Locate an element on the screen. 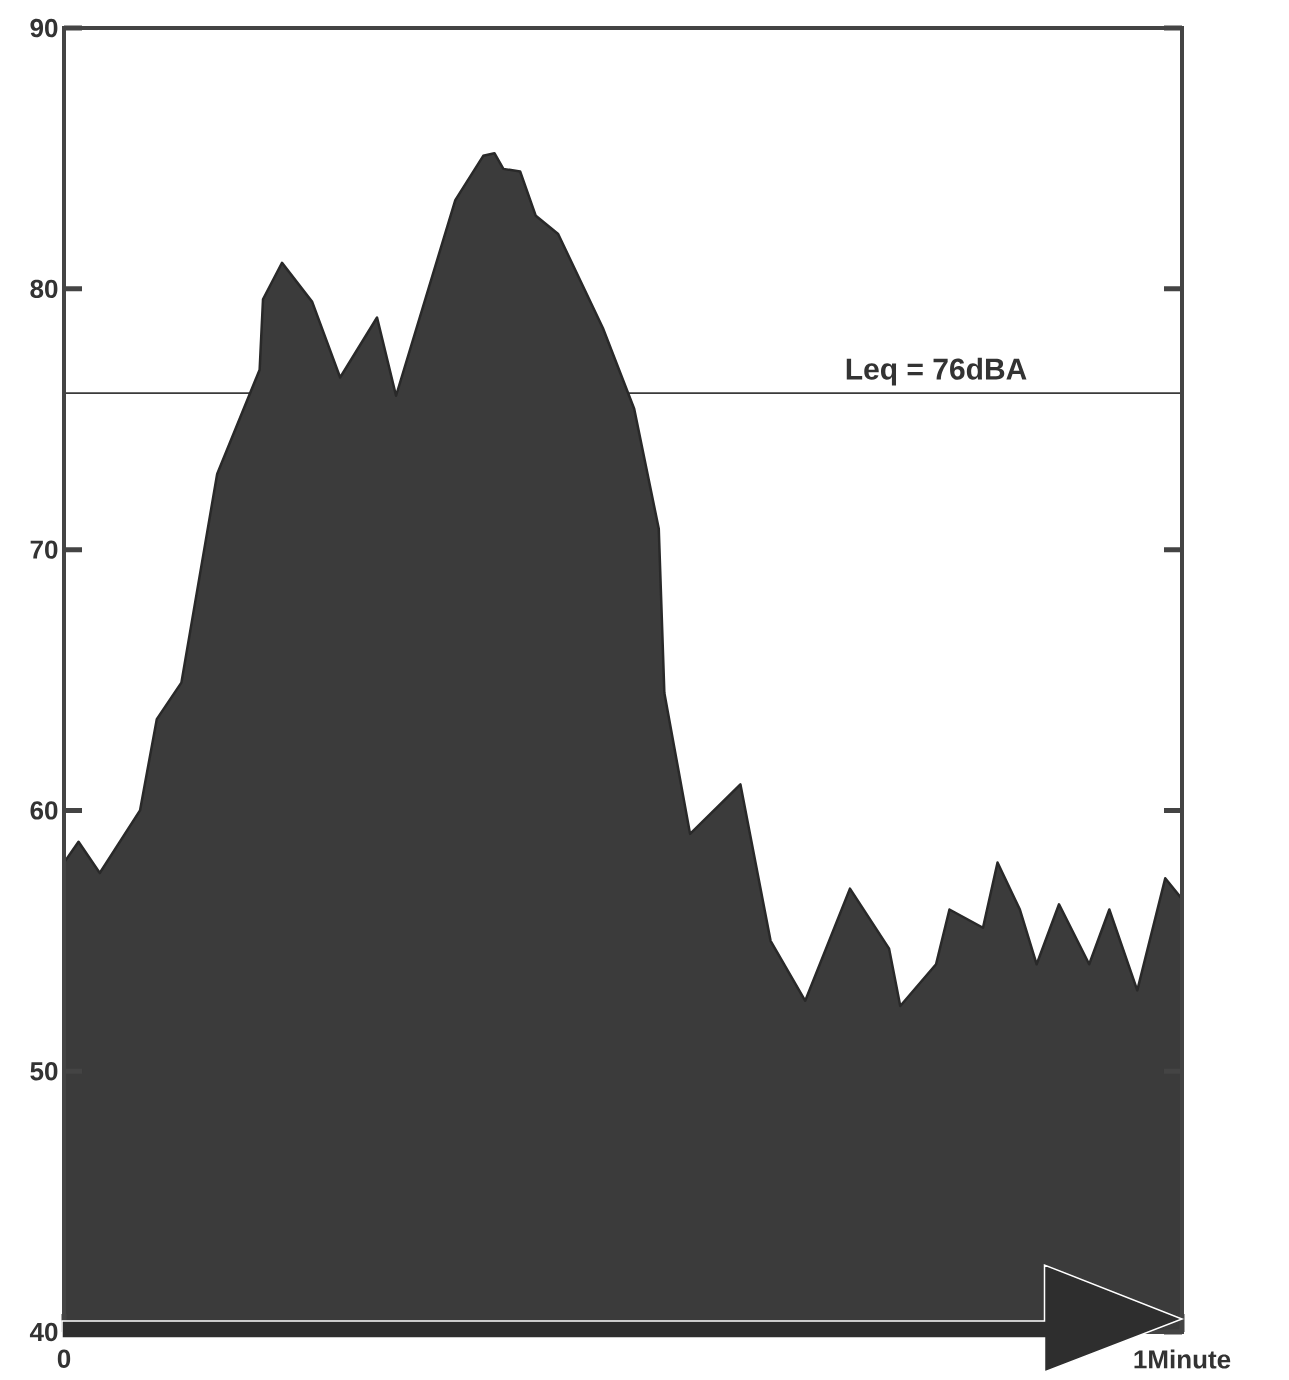 The height and width of the screenshot is (1380, 1289). x-tick-label: 1Minute is located at coordinates (1182, 1359).